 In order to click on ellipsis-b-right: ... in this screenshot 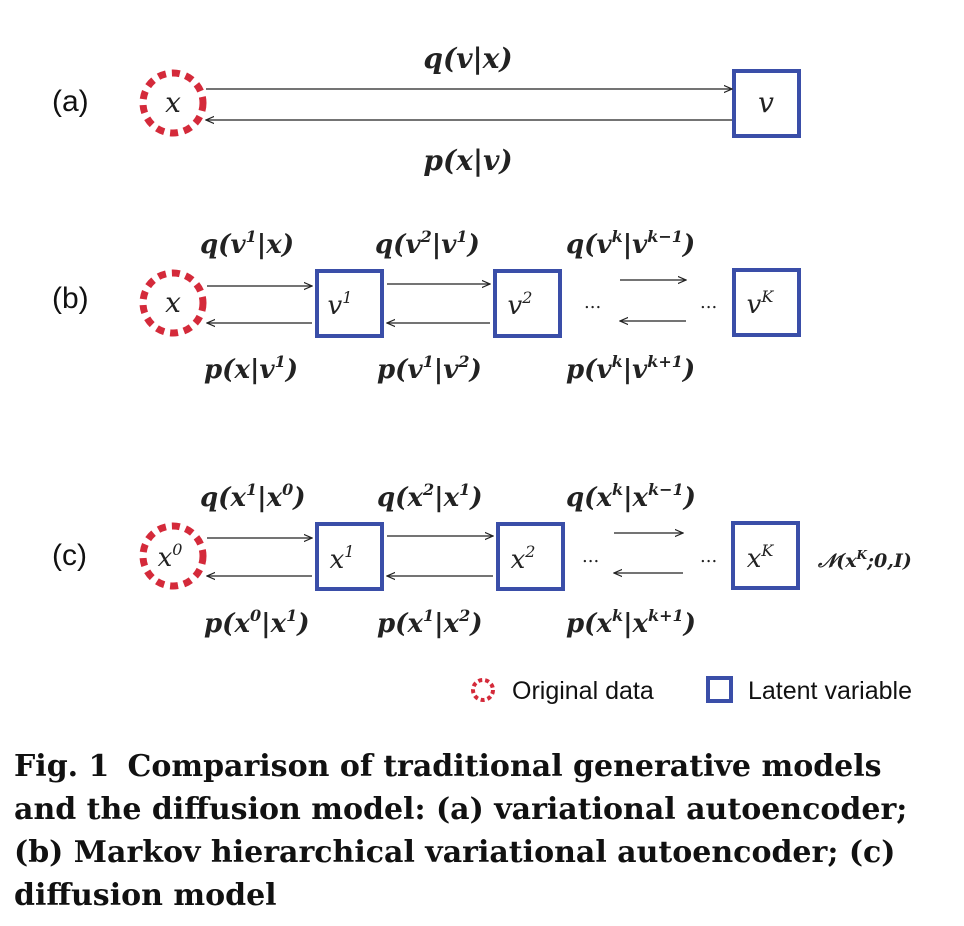, I will do `click(708, 302)`.